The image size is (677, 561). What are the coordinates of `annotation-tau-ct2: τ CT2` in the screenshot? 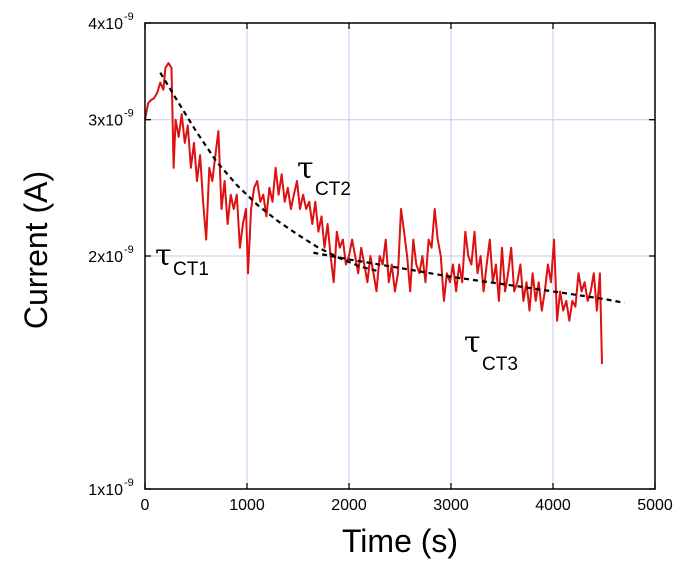 It's located at (324, 175).